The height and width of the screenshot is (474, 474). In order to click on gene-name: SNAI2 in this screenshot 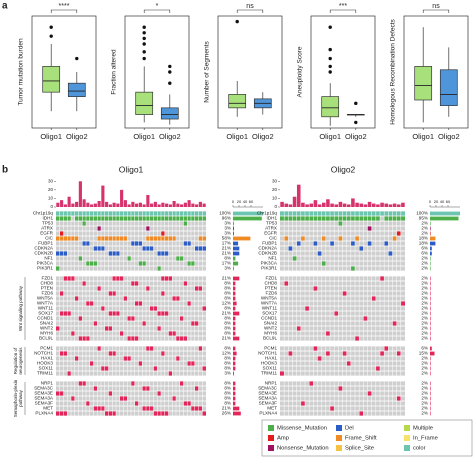, I will do `click(271, 323)`.